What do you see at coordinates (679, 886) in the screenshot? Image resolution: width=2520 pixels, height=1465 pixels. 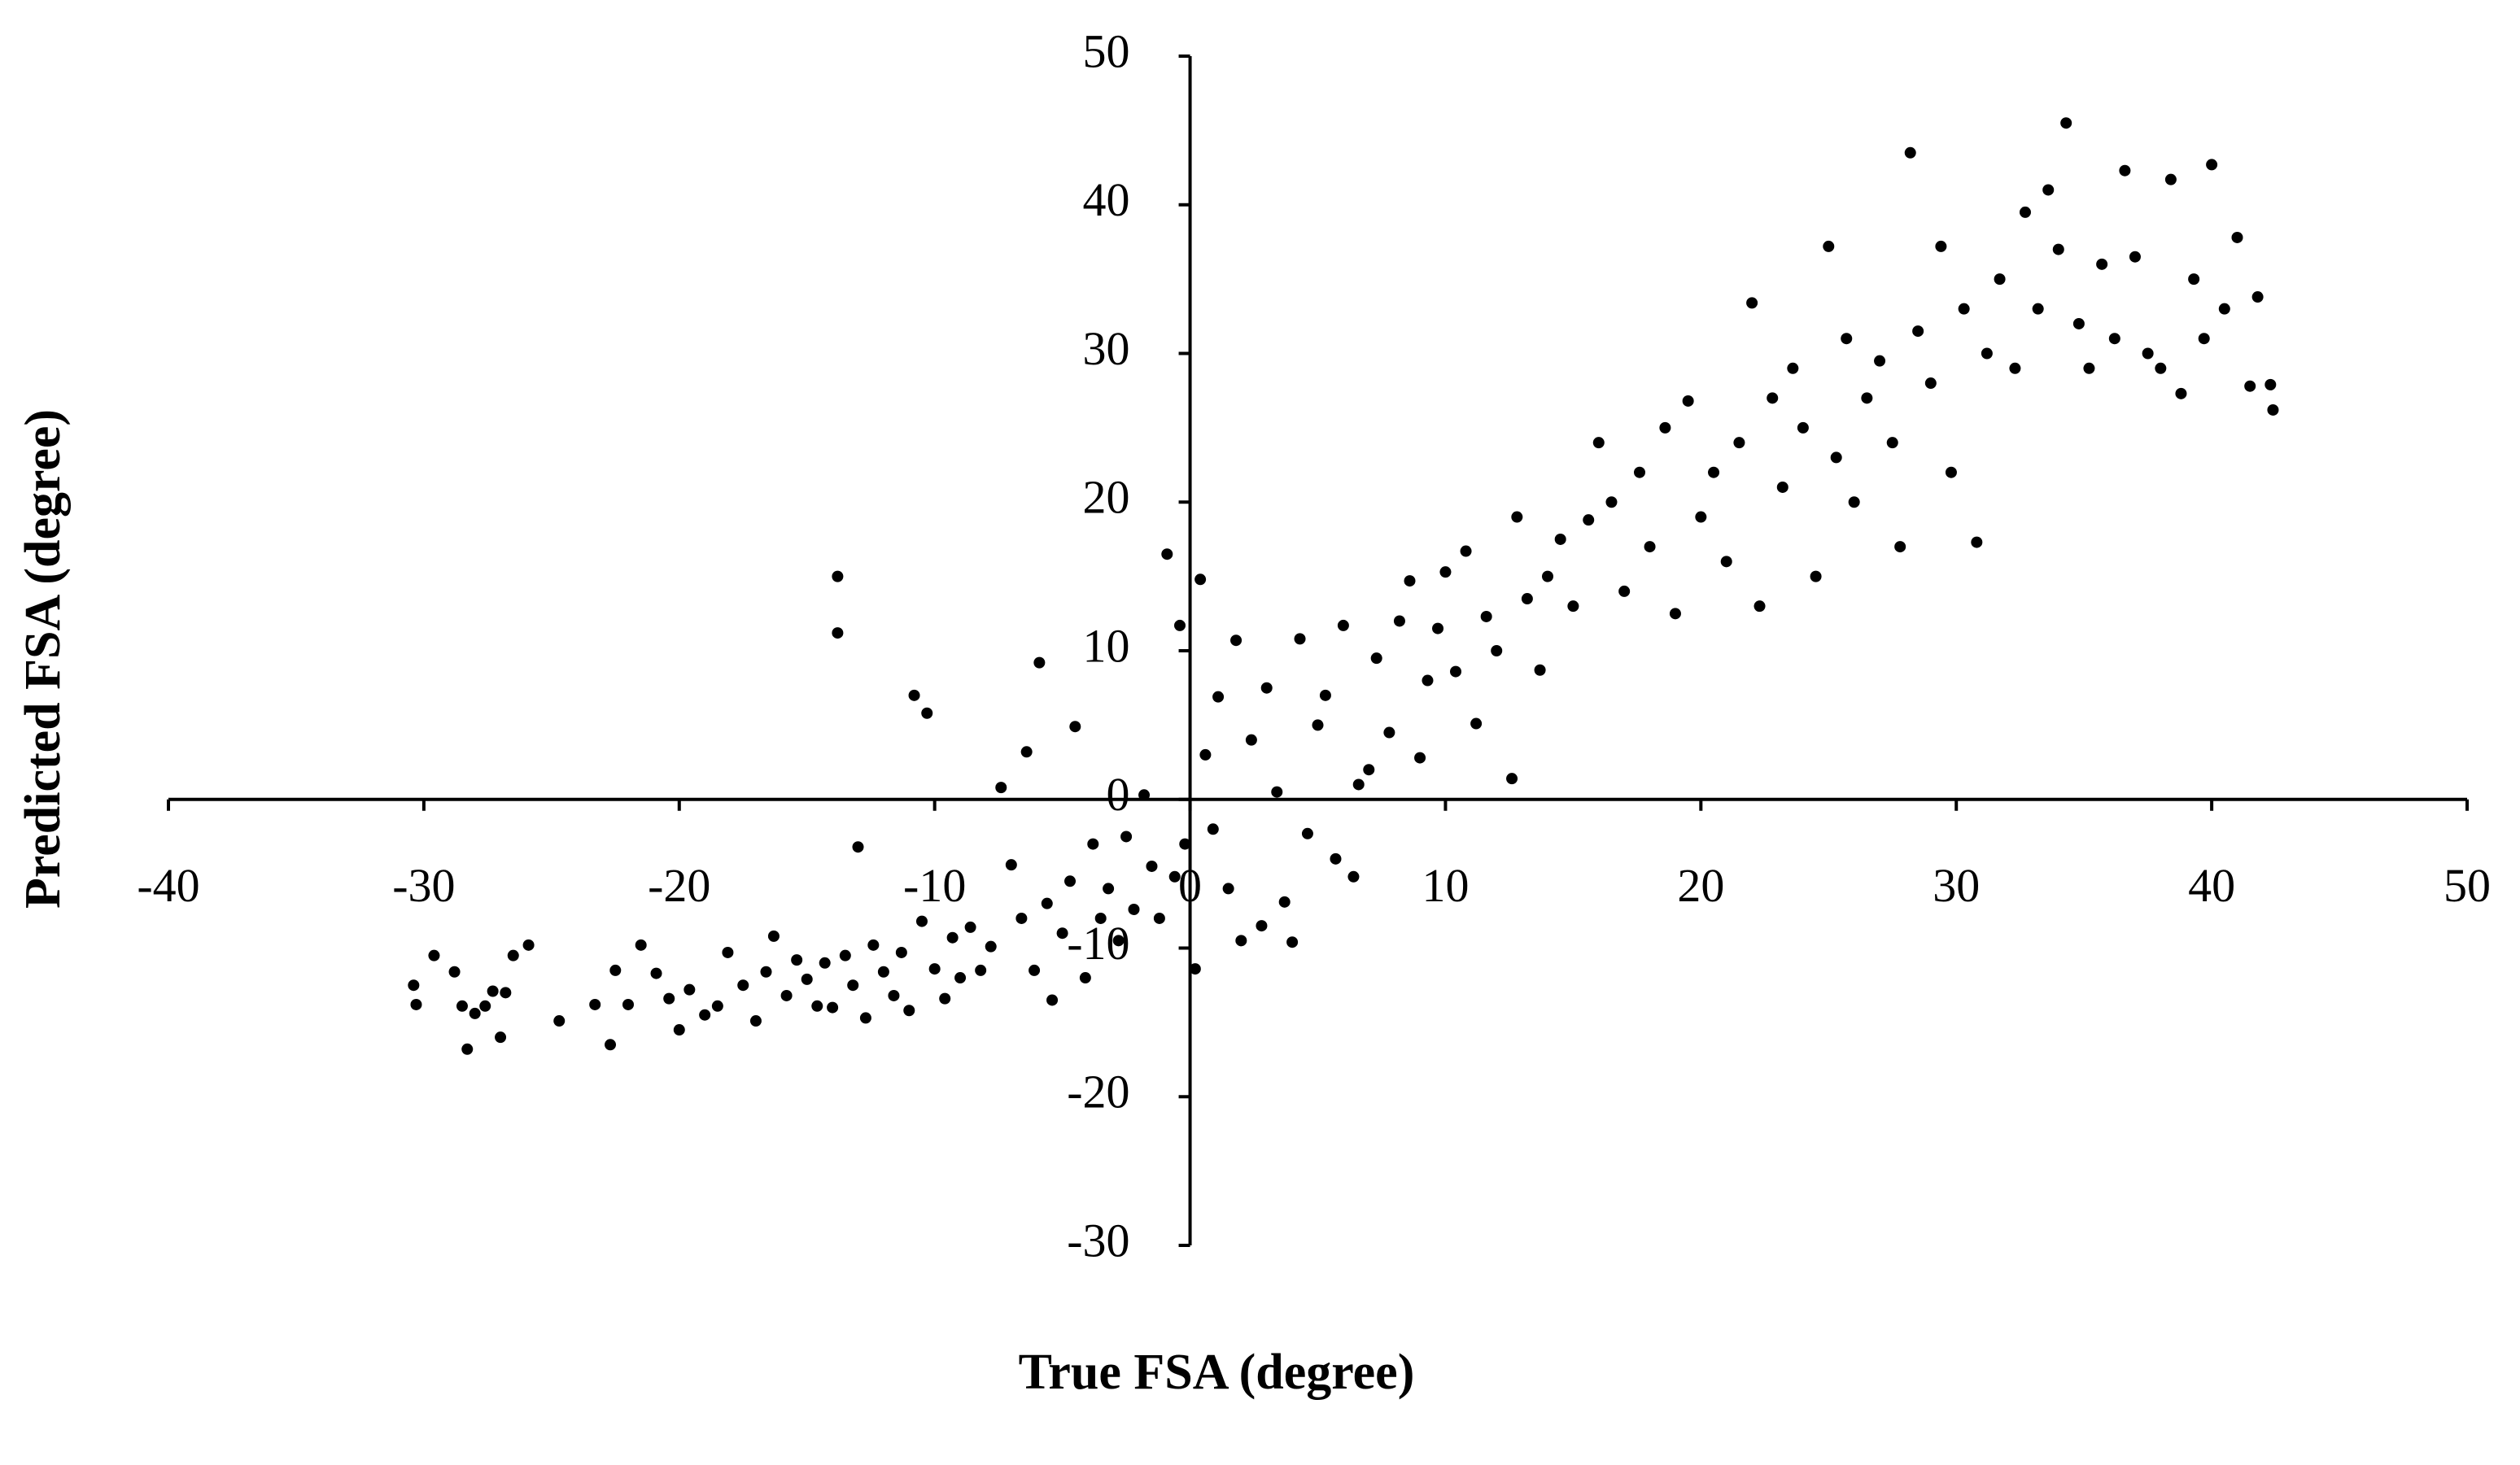 I see `x-tick-label: -20` at bounding box center [679, 886].